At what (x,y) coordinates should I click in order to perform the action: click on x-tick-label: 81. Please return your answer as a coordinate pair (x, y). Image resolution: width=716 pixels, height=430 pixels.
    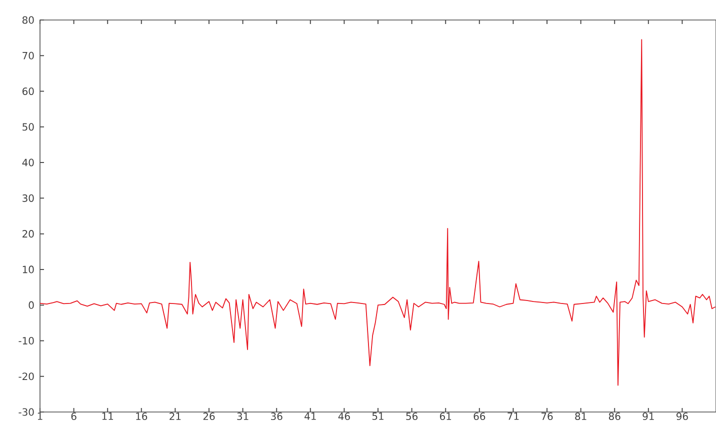
    Looking at the image, I should click on (580, 416).